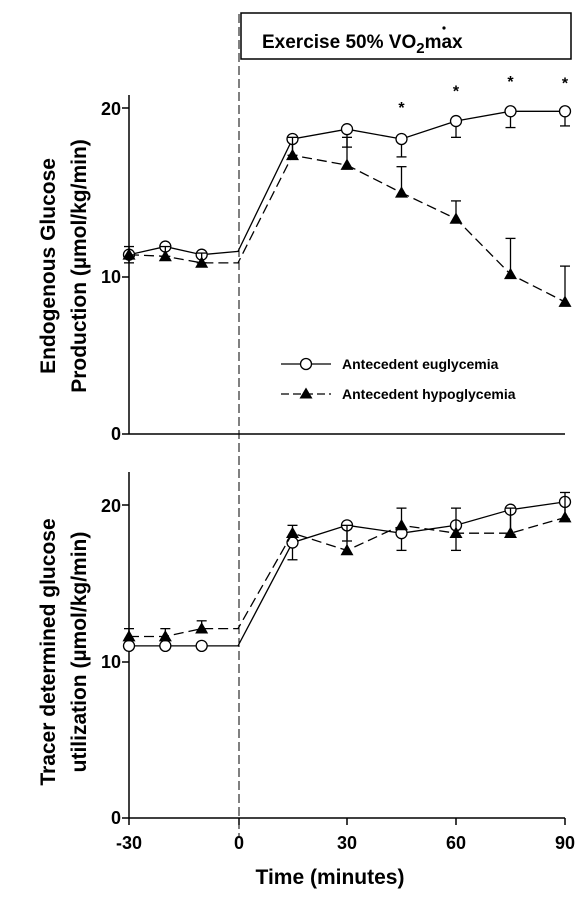 The image size is (577, 898). What do you see at coordinates (325, 42) in the screenshot?
I see `banner-prefix: Exercise 50%` at bounding box center [325, 42].